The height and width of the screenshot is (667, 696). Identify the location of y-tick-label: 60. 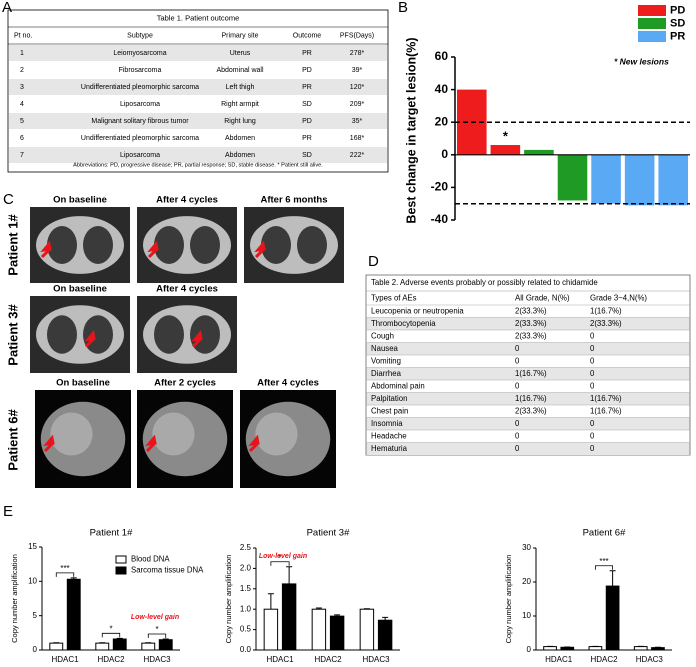
(442, 56).